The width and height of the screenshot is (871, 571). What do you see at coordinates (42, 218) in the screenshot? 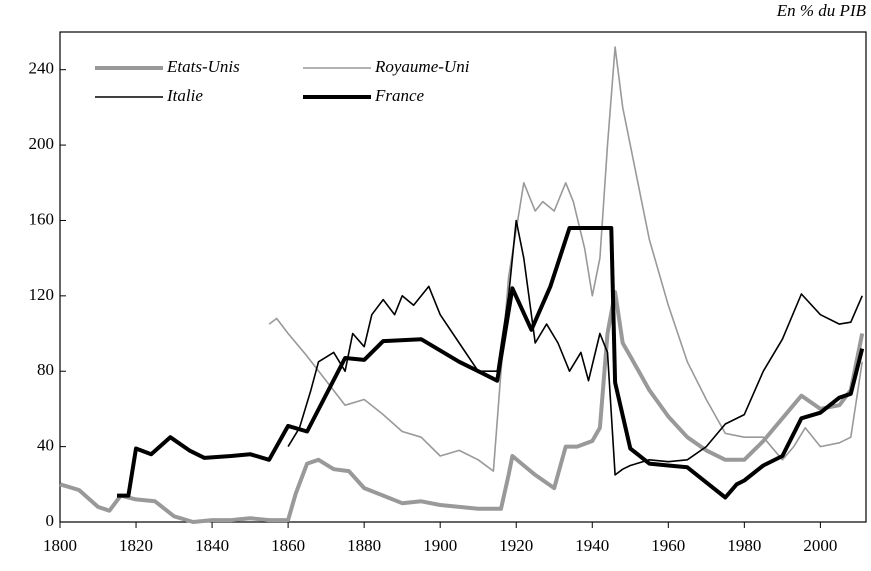
I see `y-tick-label: 160` at bounding box center [42, 218].